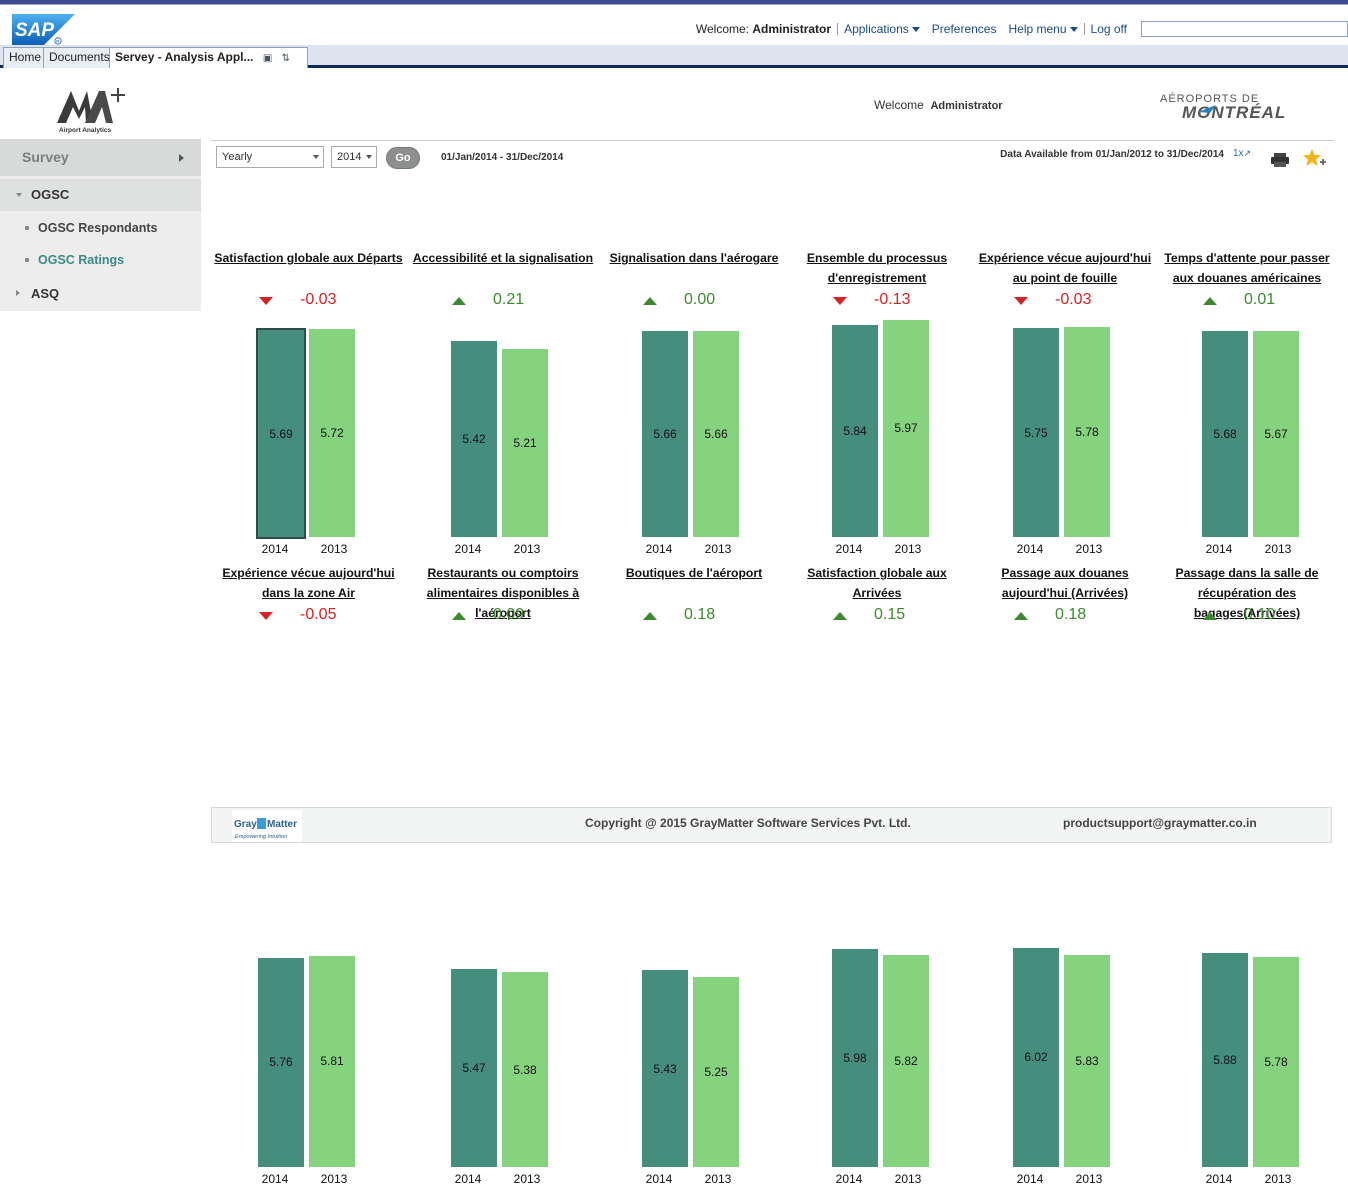 The image size is (1348, 1186). What do you see at coordinates (838, 29) in the screenshot?
I see `separator` at bounding box center [838, 29].